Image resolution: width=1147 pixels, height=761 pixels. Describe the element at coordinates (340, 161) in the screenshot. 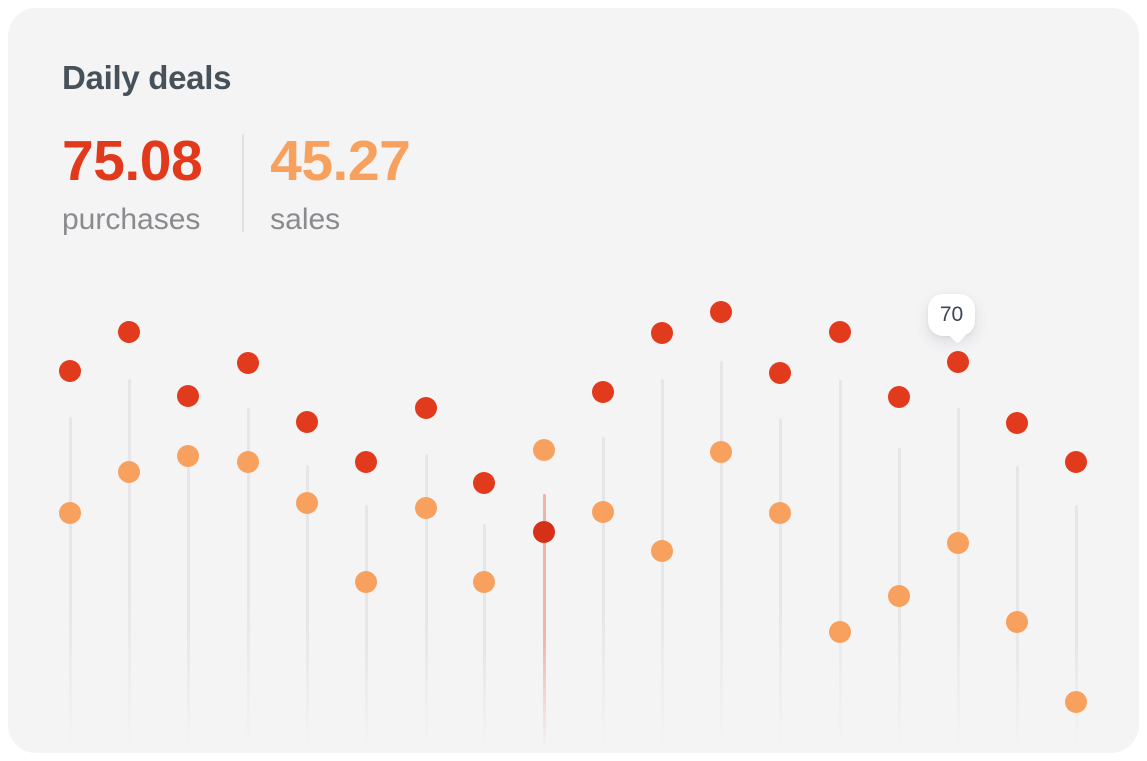

I see `sales-value: 45.27` at that location.